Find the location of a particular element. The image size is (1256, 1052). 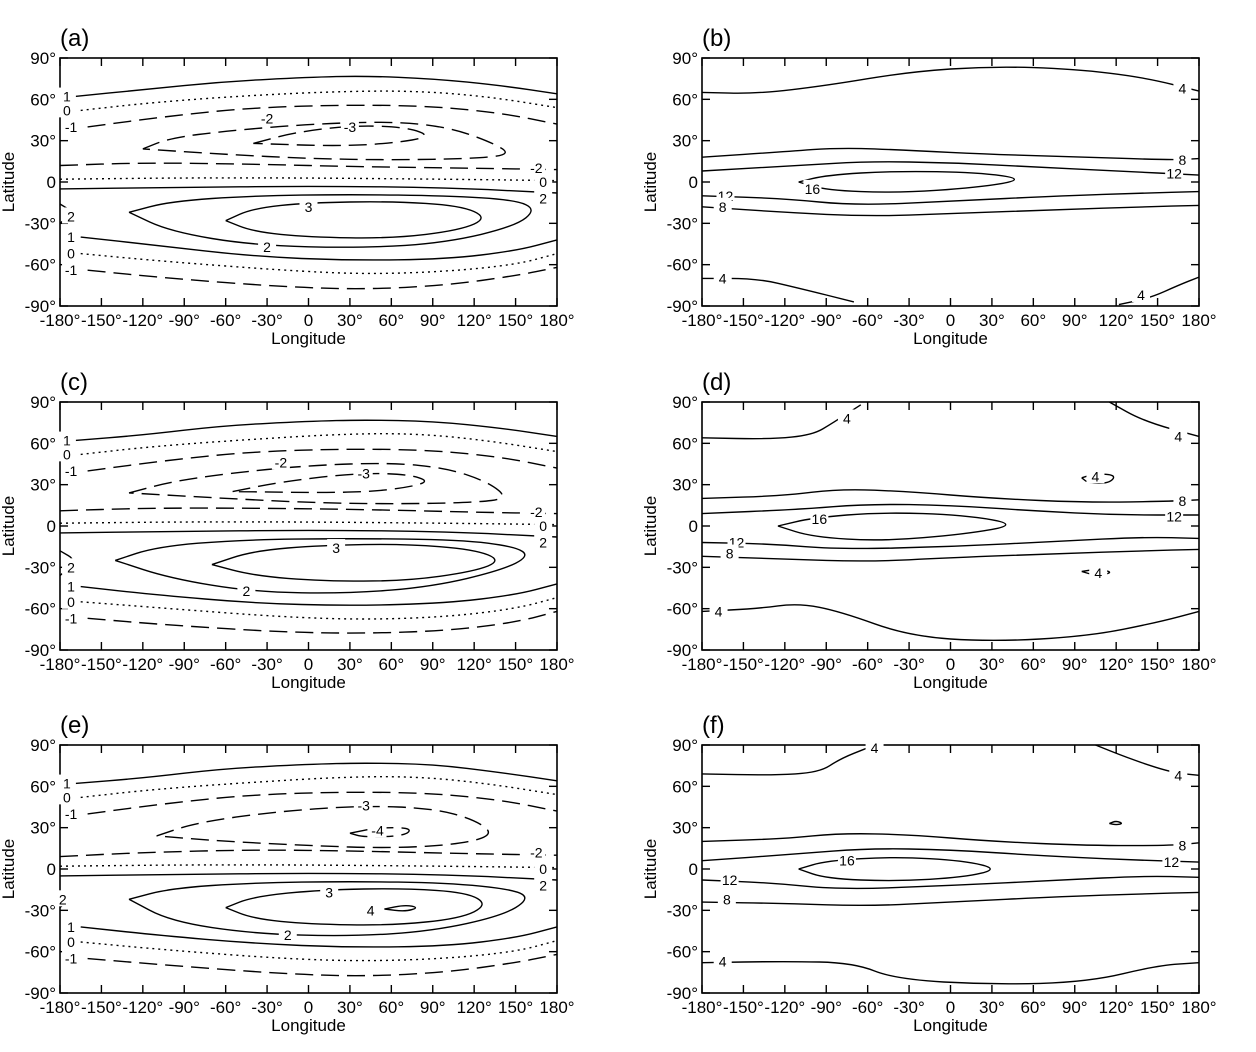

x-tick-label: 0 is located at coordinates (308, 1007).